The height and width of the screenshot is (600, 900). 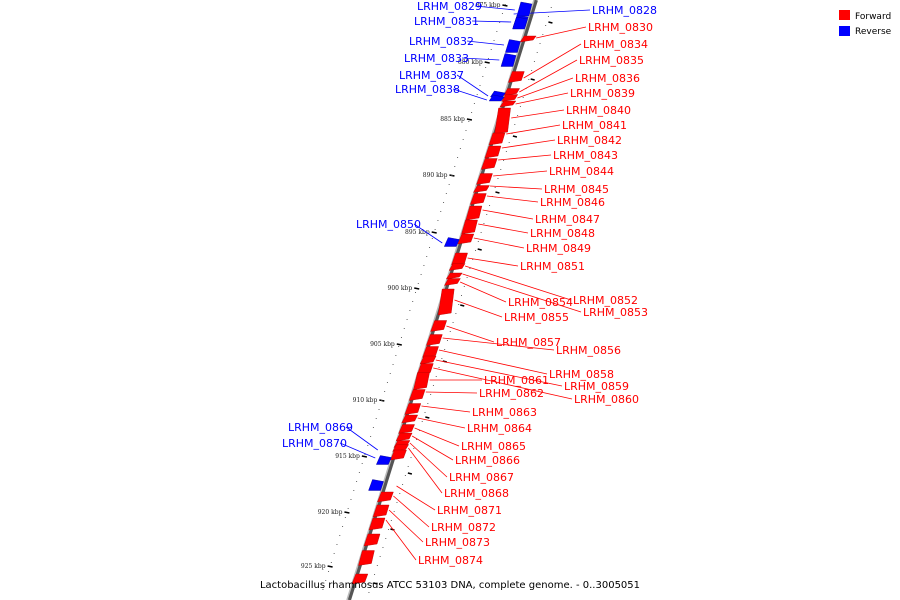 What do you see at coordinates (493, 446) in the screenshot?
I see `gene-label: LRHM_0865` at bounding box center [493, 446].